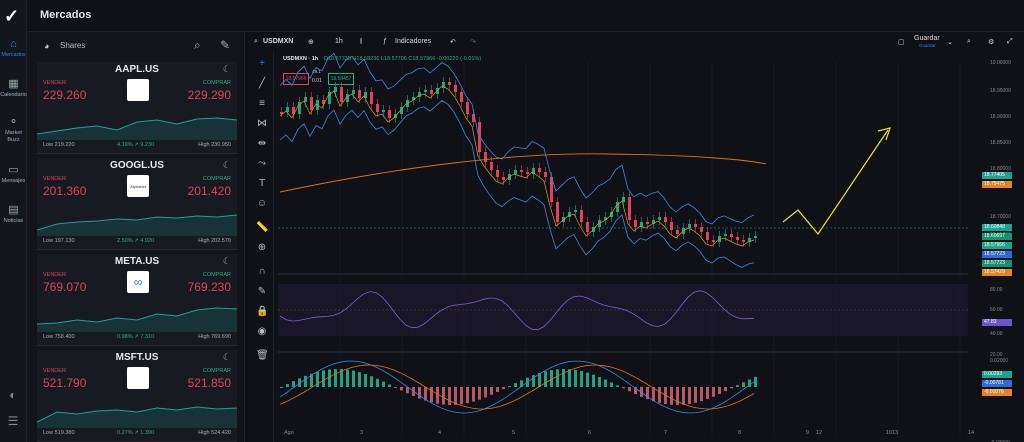  What do you see at coordinates (262, 331) in the screenshot?
I see `visibility-eye-icon: ◉` at bounding box center [262, 331].